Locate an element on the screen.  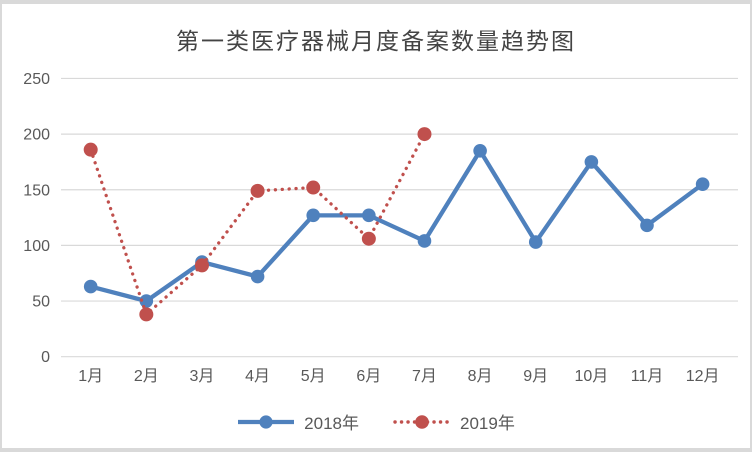
x-tick-label: 7月 is located at coordinates (424, 376).